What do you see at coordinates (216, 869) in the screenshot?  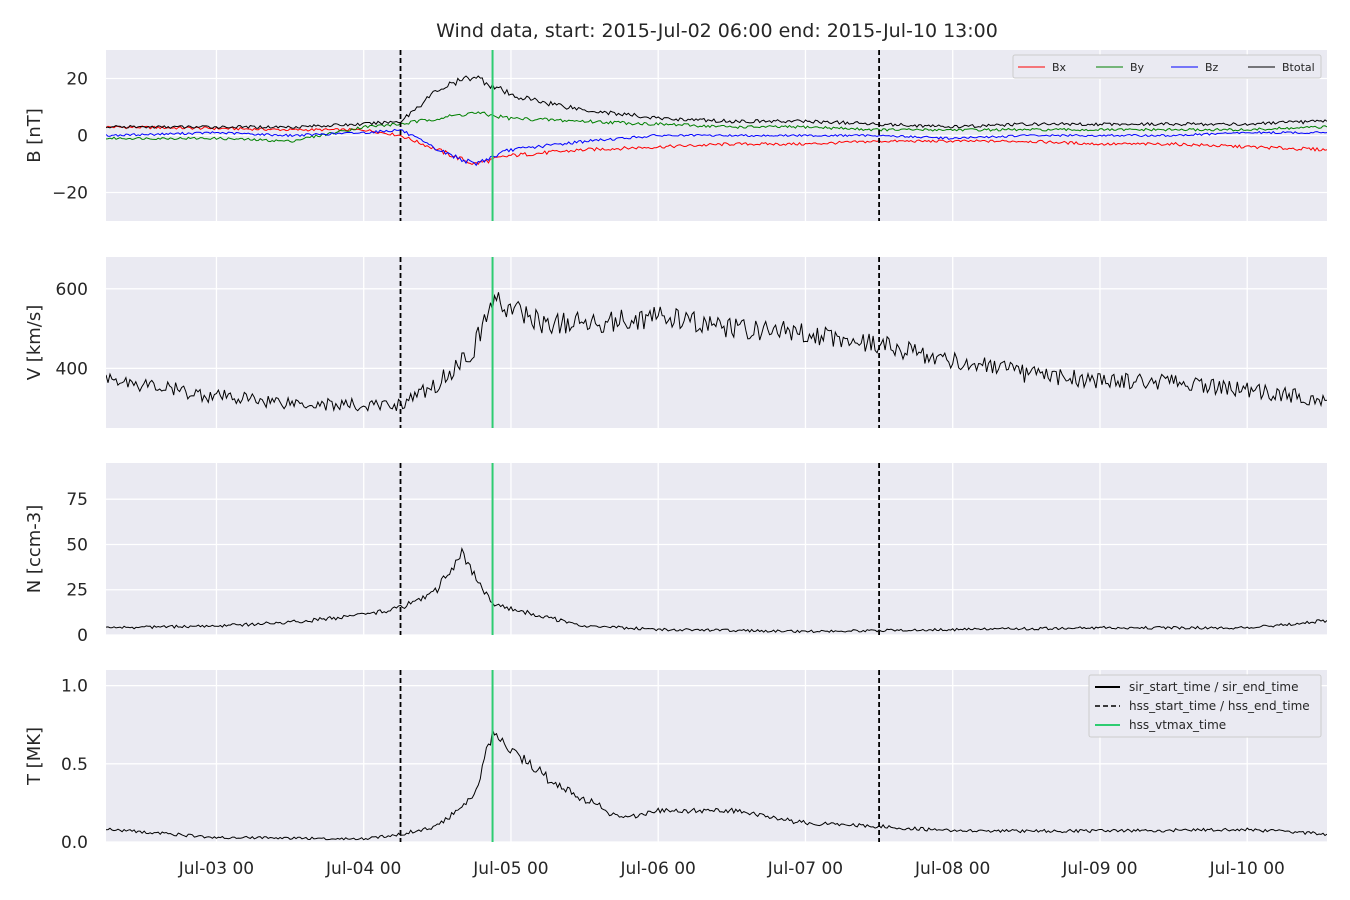 I see `x-tick-label: Jul-03 00` at bounding box center [216, 869].